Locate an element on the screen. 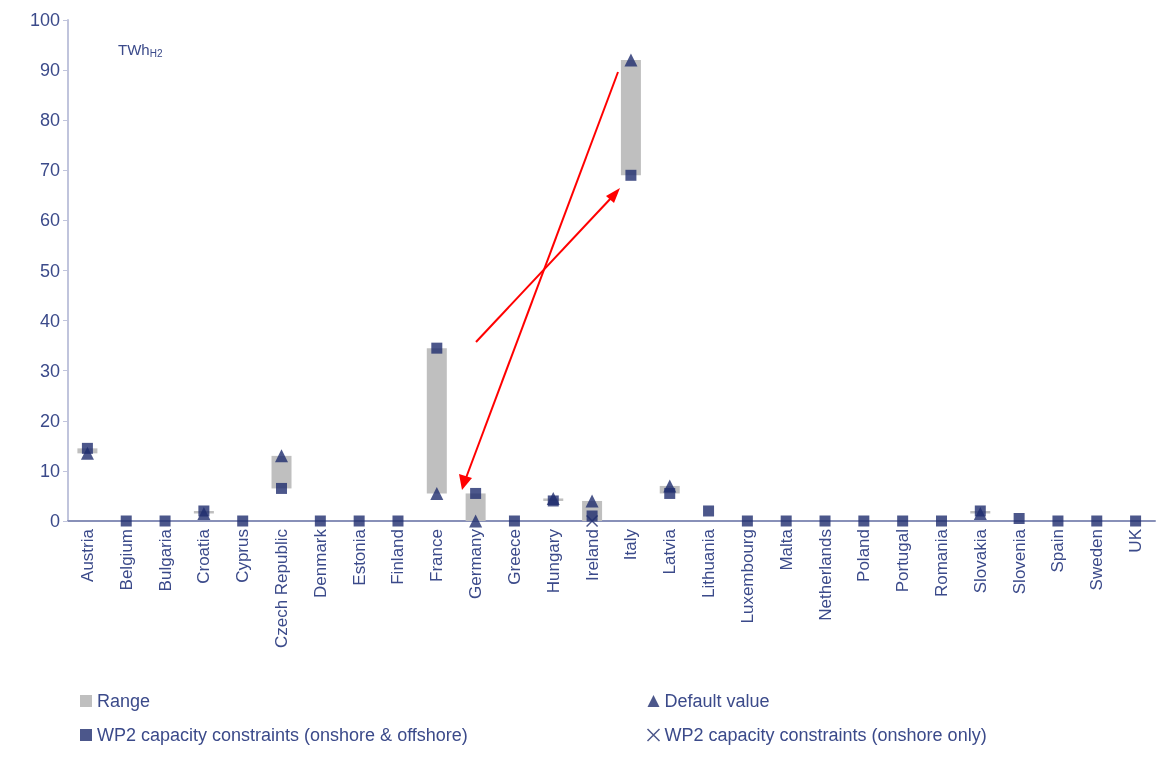 This screenshot has height=759, width=1163. x-tick-label: Germany is located at coordinates (476, 563).